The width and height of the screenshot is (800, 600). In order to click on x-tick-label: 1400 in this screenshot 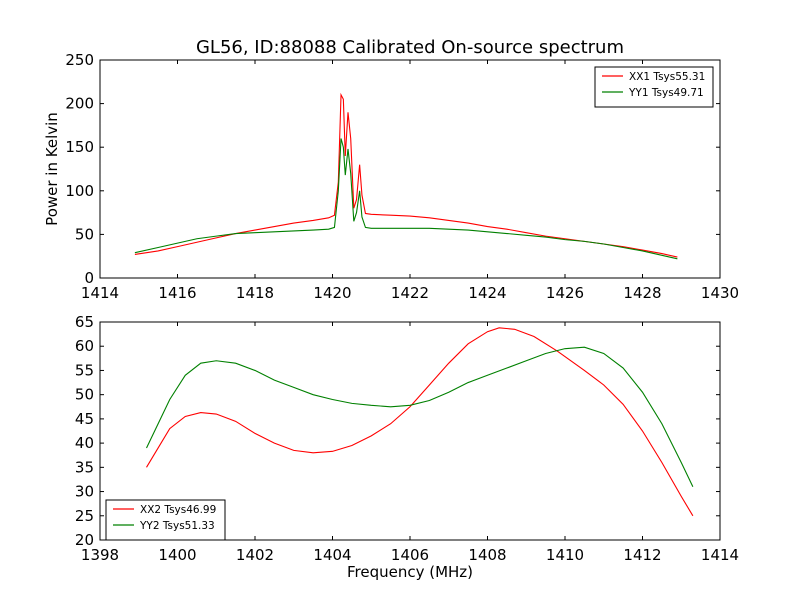, I will do `click(177, 555)`.